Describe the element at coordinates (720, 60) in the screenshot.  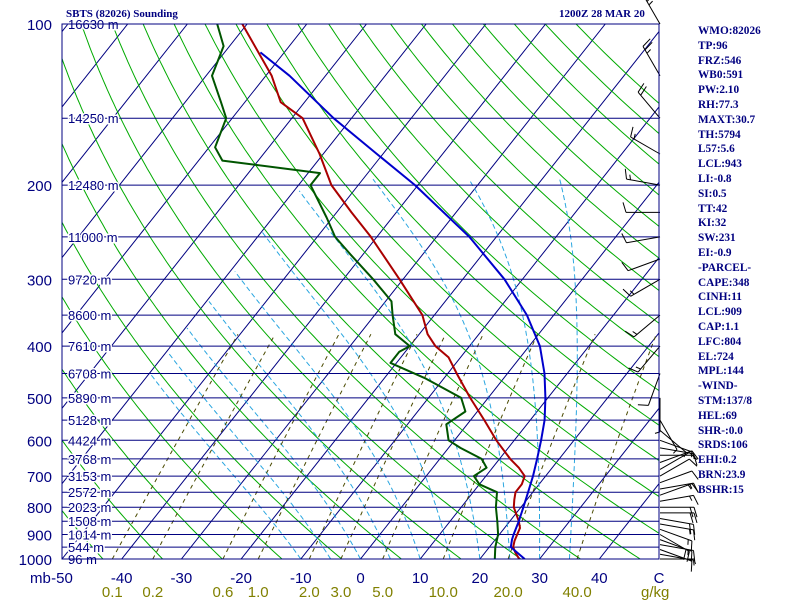
I see `index-item: FRZ:546` at that location.